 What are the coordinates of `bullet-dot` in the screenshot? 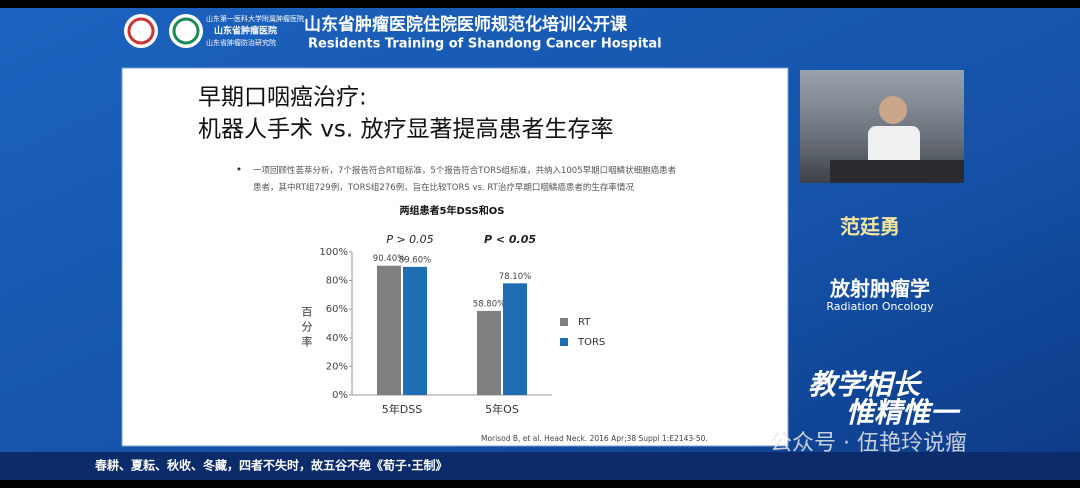 It's located at (239, 169).